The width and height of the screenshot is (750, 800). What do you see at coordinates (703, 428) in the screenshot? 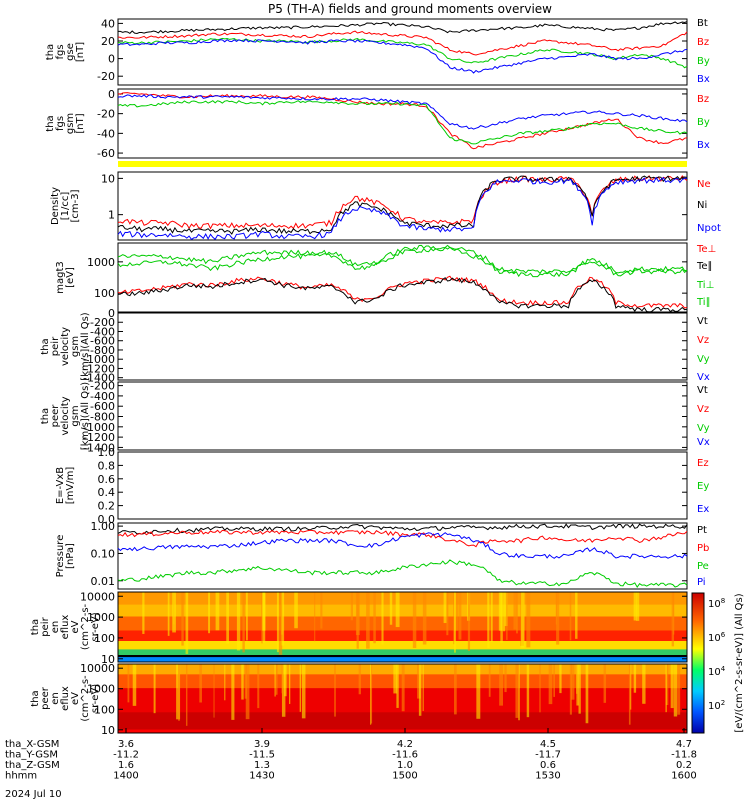
I see `legend-entry: Vy` at bounding box center [703, 428].